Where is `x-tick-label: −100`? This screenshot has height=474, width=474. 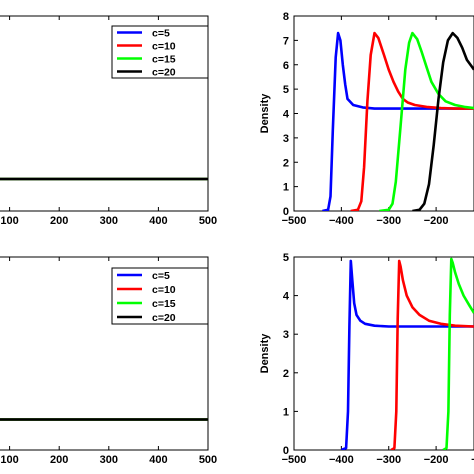
x-tick-label: −100 is located at coordinates (472, 460).